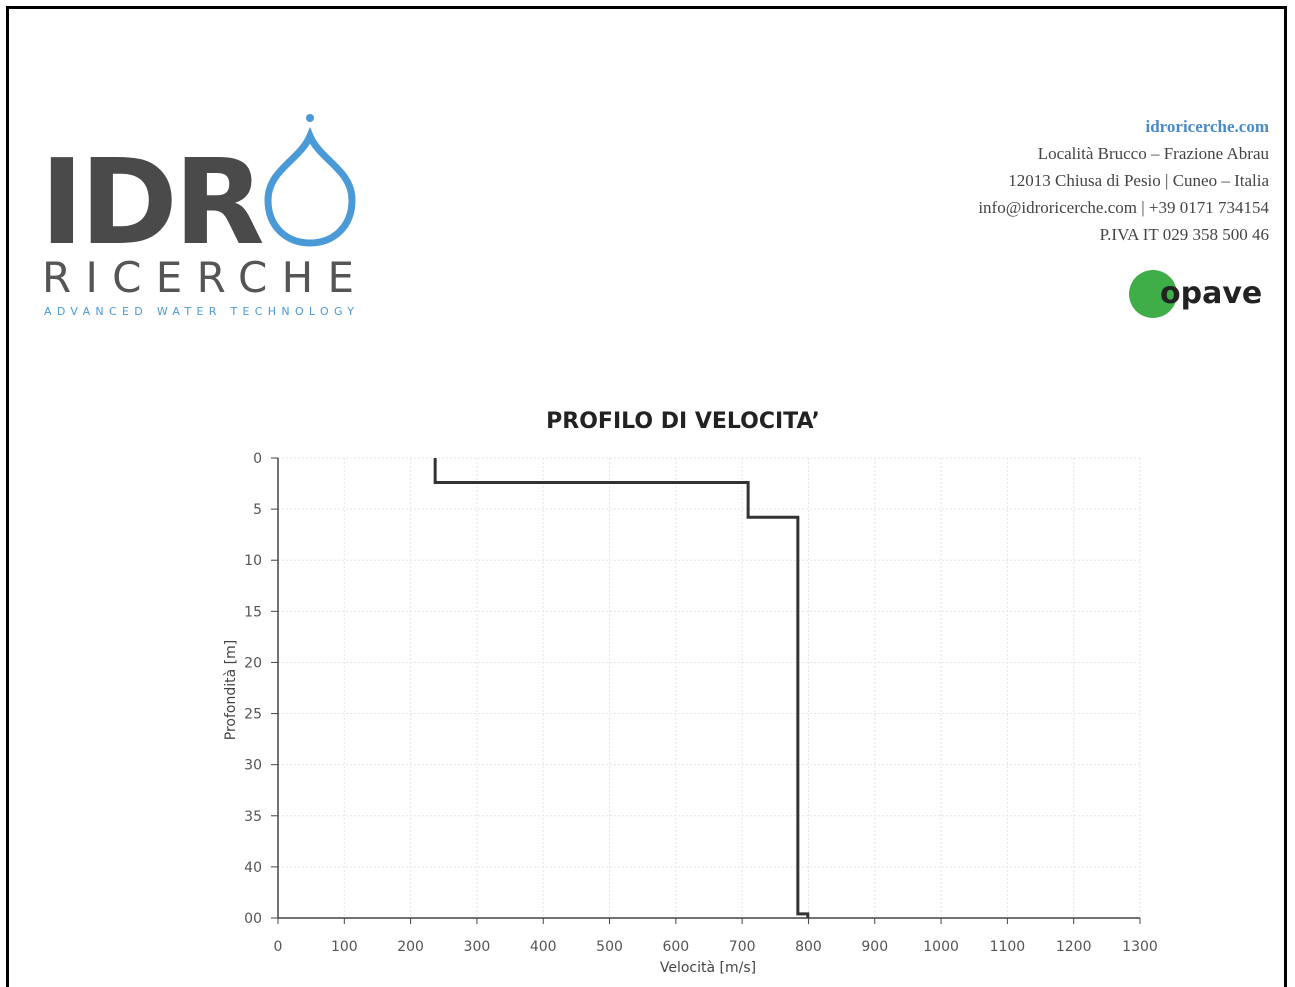 This screenshot has width=1295, height=987. What do you see at coordinates (253, 868) in the screenshot?
I see `y-tick-label: 40` at bounding box center [253, 868].